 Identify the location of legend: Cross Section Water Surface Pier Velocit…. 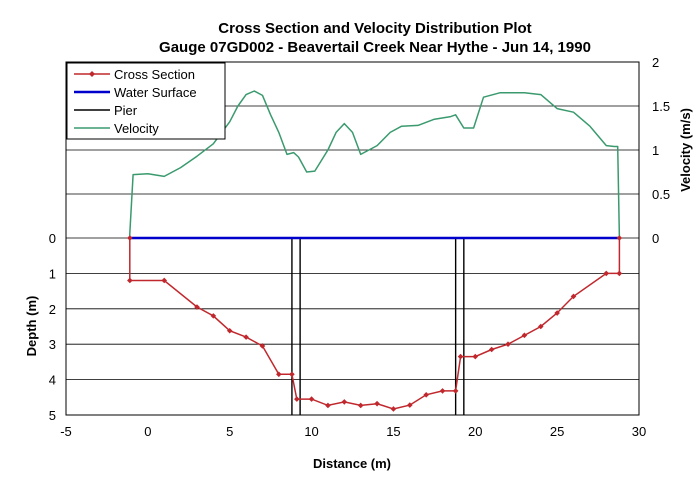
(146, 101).